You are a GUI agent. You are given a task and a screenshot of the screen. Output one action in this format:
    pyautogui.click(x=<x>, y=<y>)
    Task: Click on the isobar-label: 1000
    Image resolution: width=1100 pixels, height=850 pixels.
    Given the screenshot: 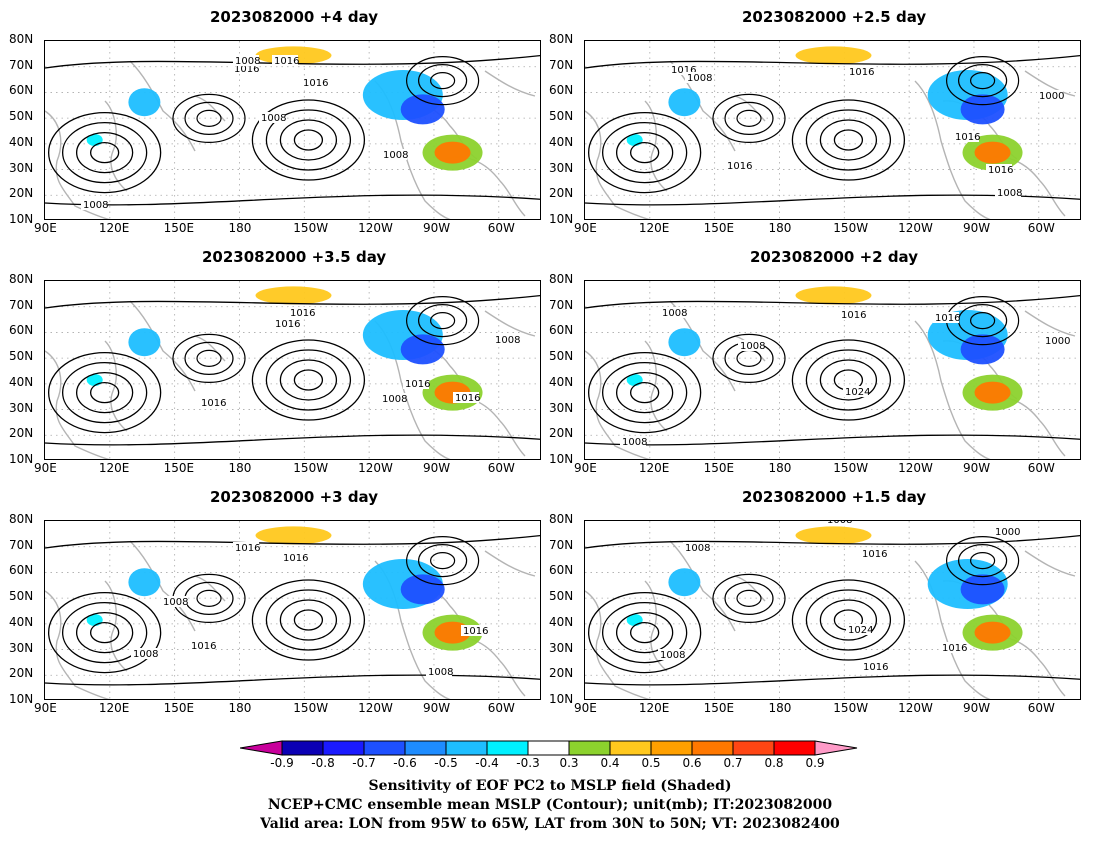 What is the action you would take?
    pyautogui.click(x=1057, y=341)
    